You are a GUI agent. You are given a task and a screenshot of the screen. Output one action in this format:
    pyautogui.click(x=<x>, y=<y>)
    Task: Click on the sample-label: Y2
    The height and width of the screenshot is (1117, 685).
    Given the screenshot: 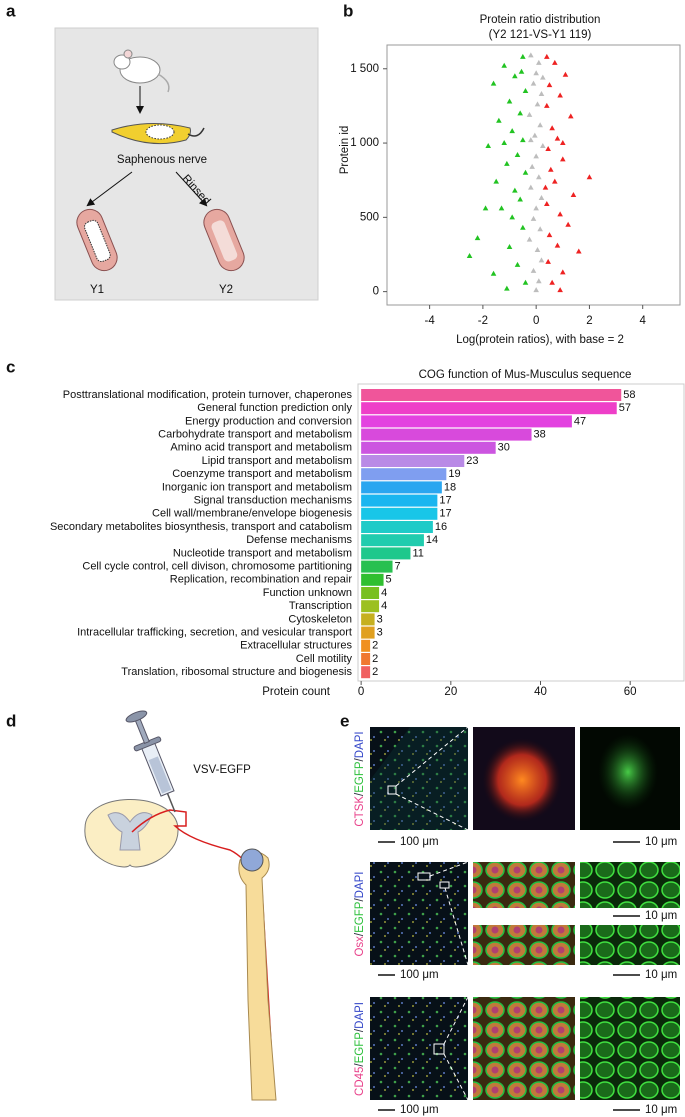 What is the action you would take?
    pyautogui.click(x=226, y=290)
    